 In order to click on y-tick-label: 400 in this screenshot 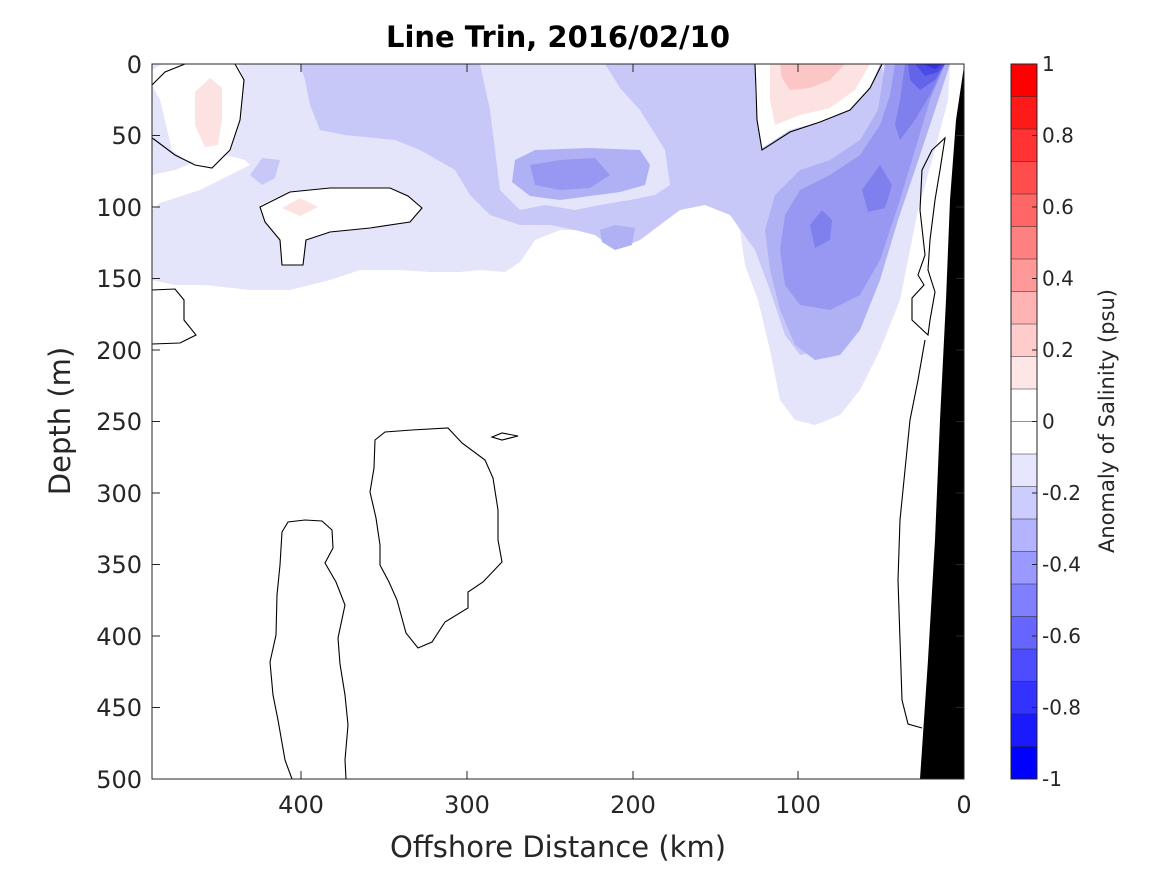, I will do `click(119, 637)`.